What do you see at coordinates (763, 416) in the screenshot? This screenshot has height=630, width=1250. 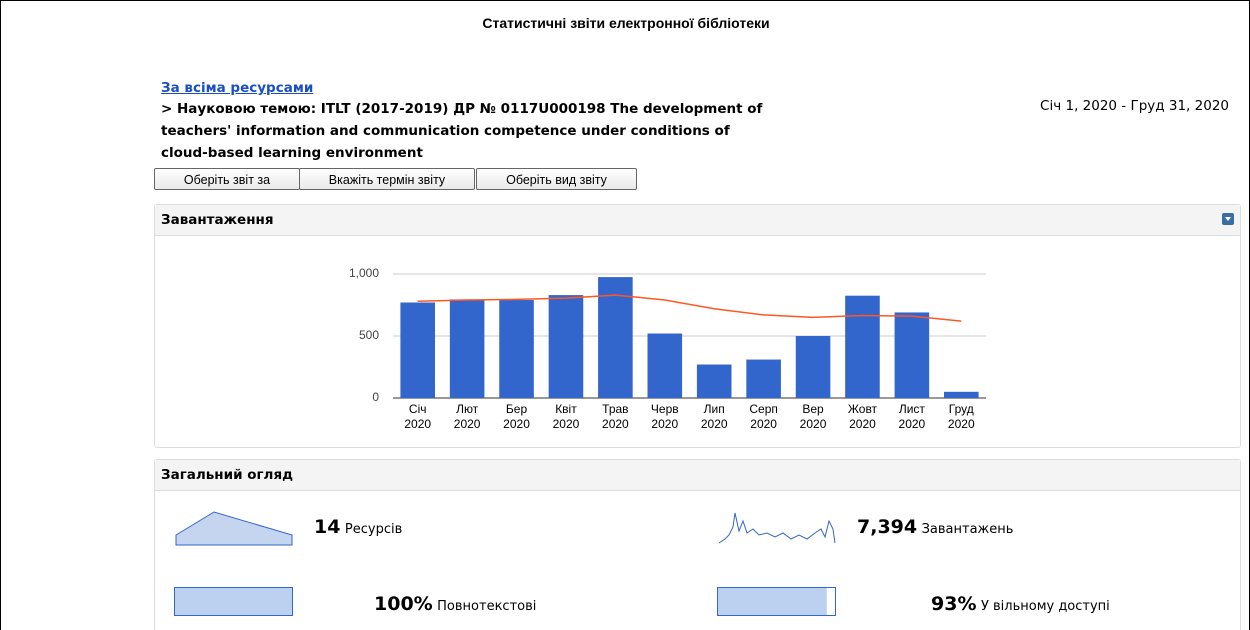 I see `x-tick-label: Серп 2020` at bounding box center [763, 416].